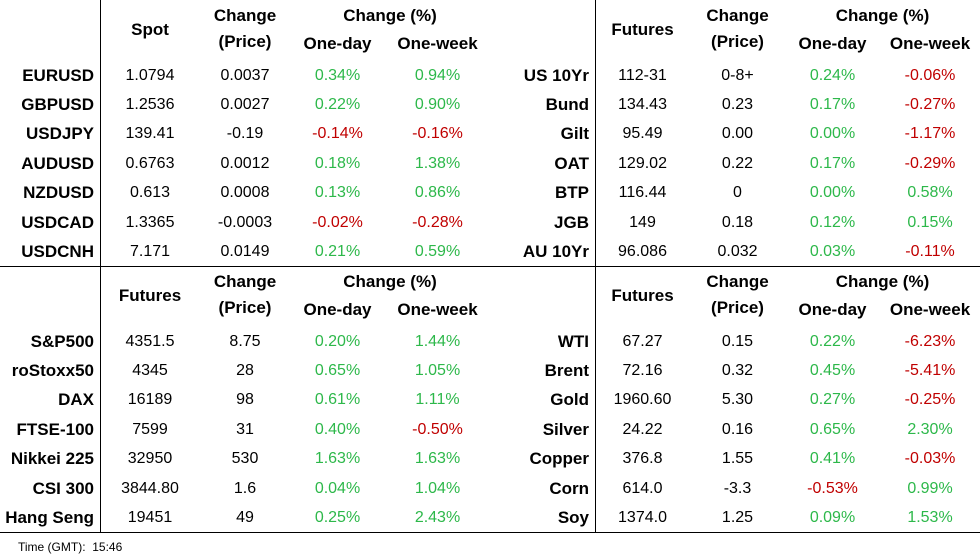 The height and width of the screenshot is (560, 980). I want to click on cell: -0.27%, so click(930, 105).